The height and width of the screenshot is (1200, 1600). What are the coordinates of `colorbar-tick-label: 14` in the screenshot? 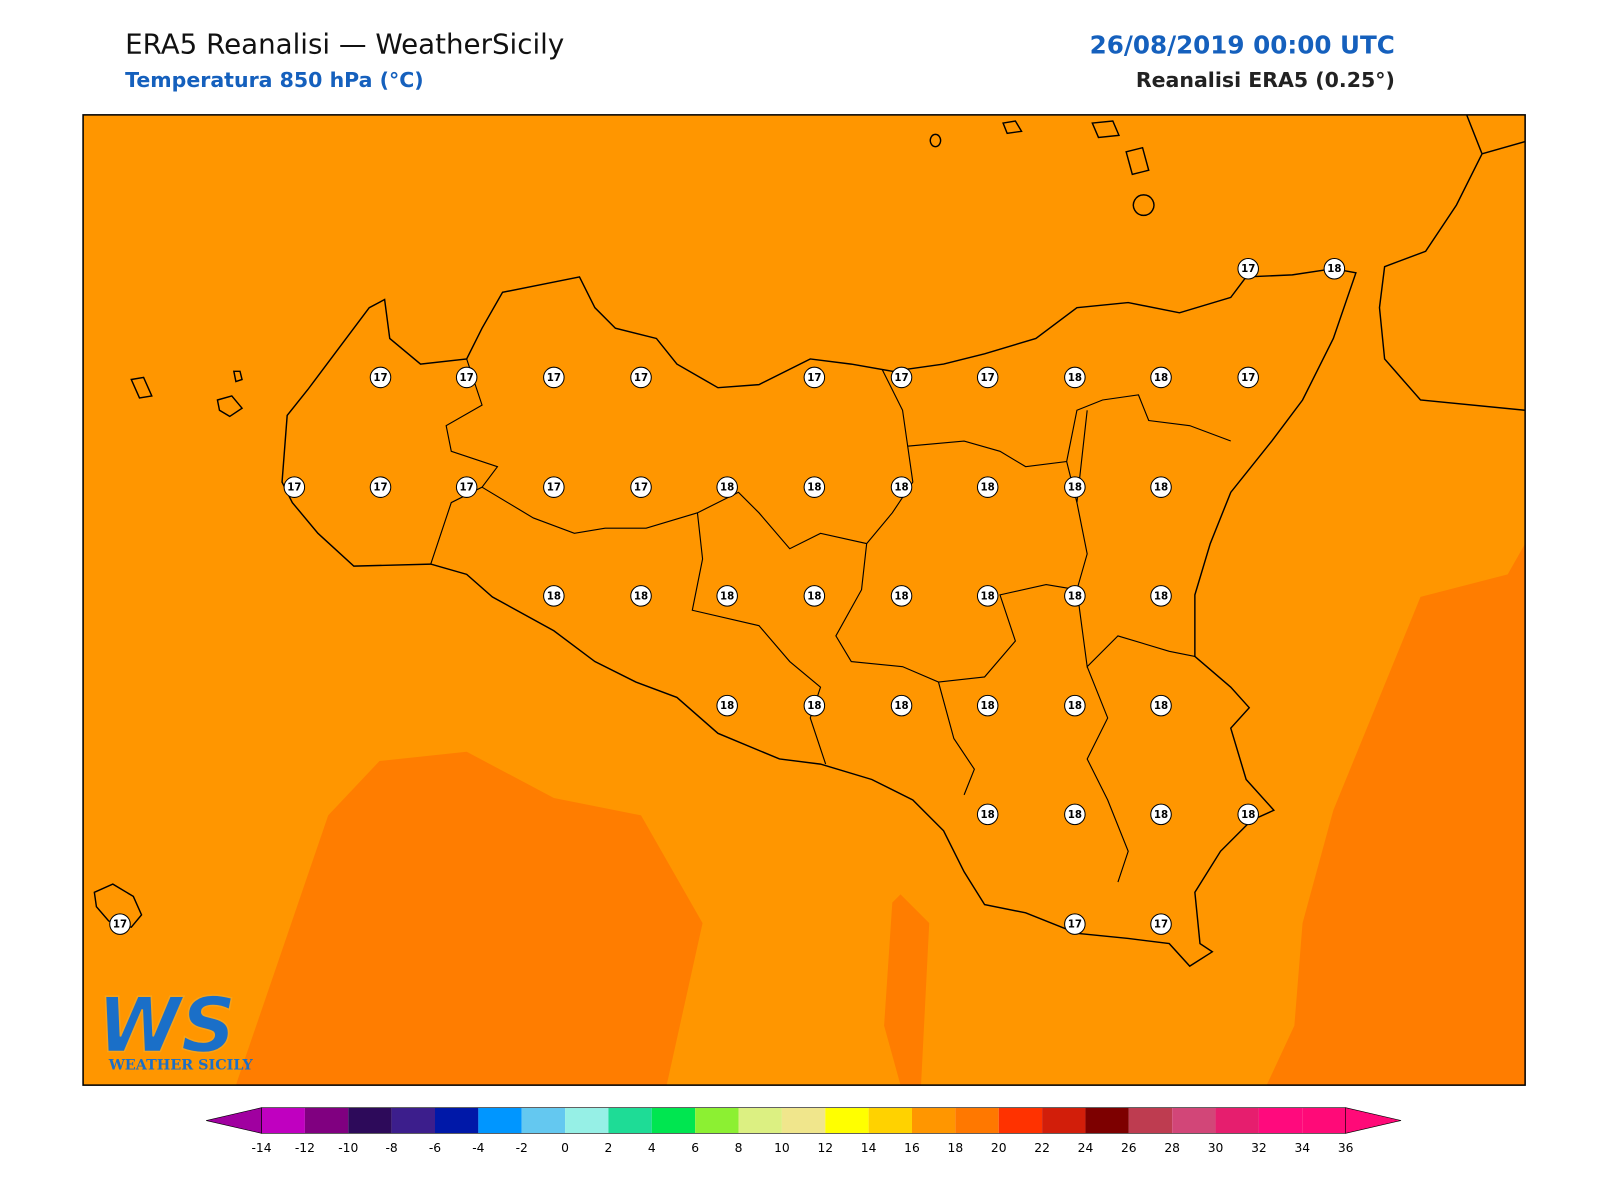 It's located at (869, 1148).